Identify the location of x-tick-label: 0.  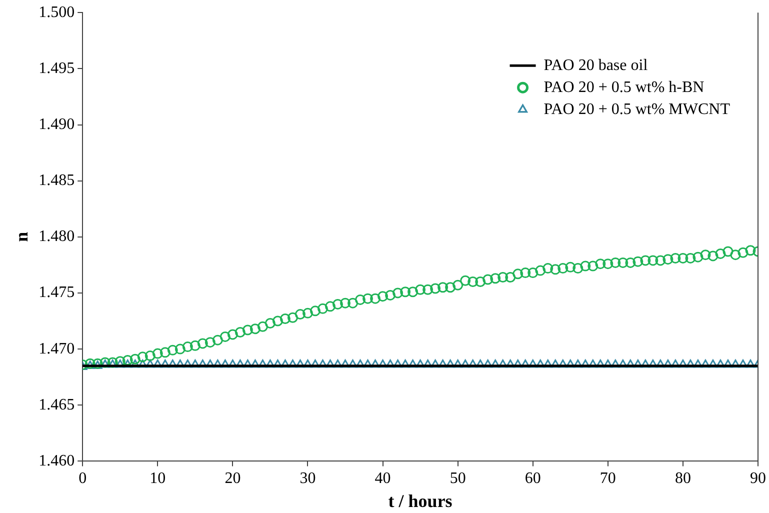
(82, 479).